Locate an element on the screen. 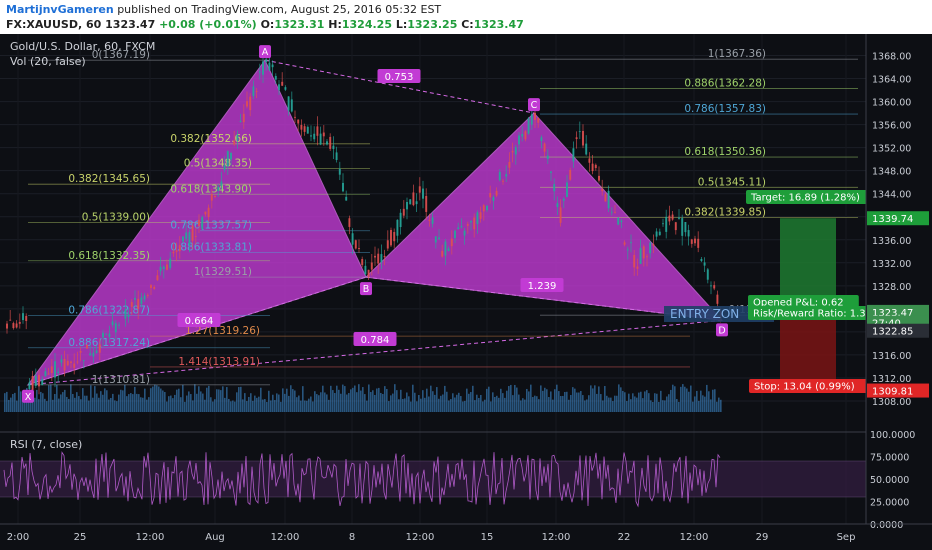 This screenshot has height=550, width=932. point-label-b: B is located at coordinates (366, 289).